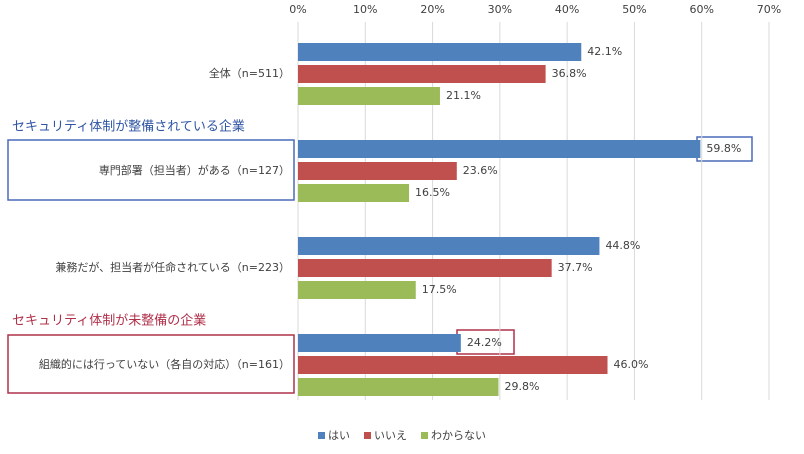 Image resolution: width=804 pixels, height=454 pixels. I want to click on x-tick-label: 10%, so click(365, 9).